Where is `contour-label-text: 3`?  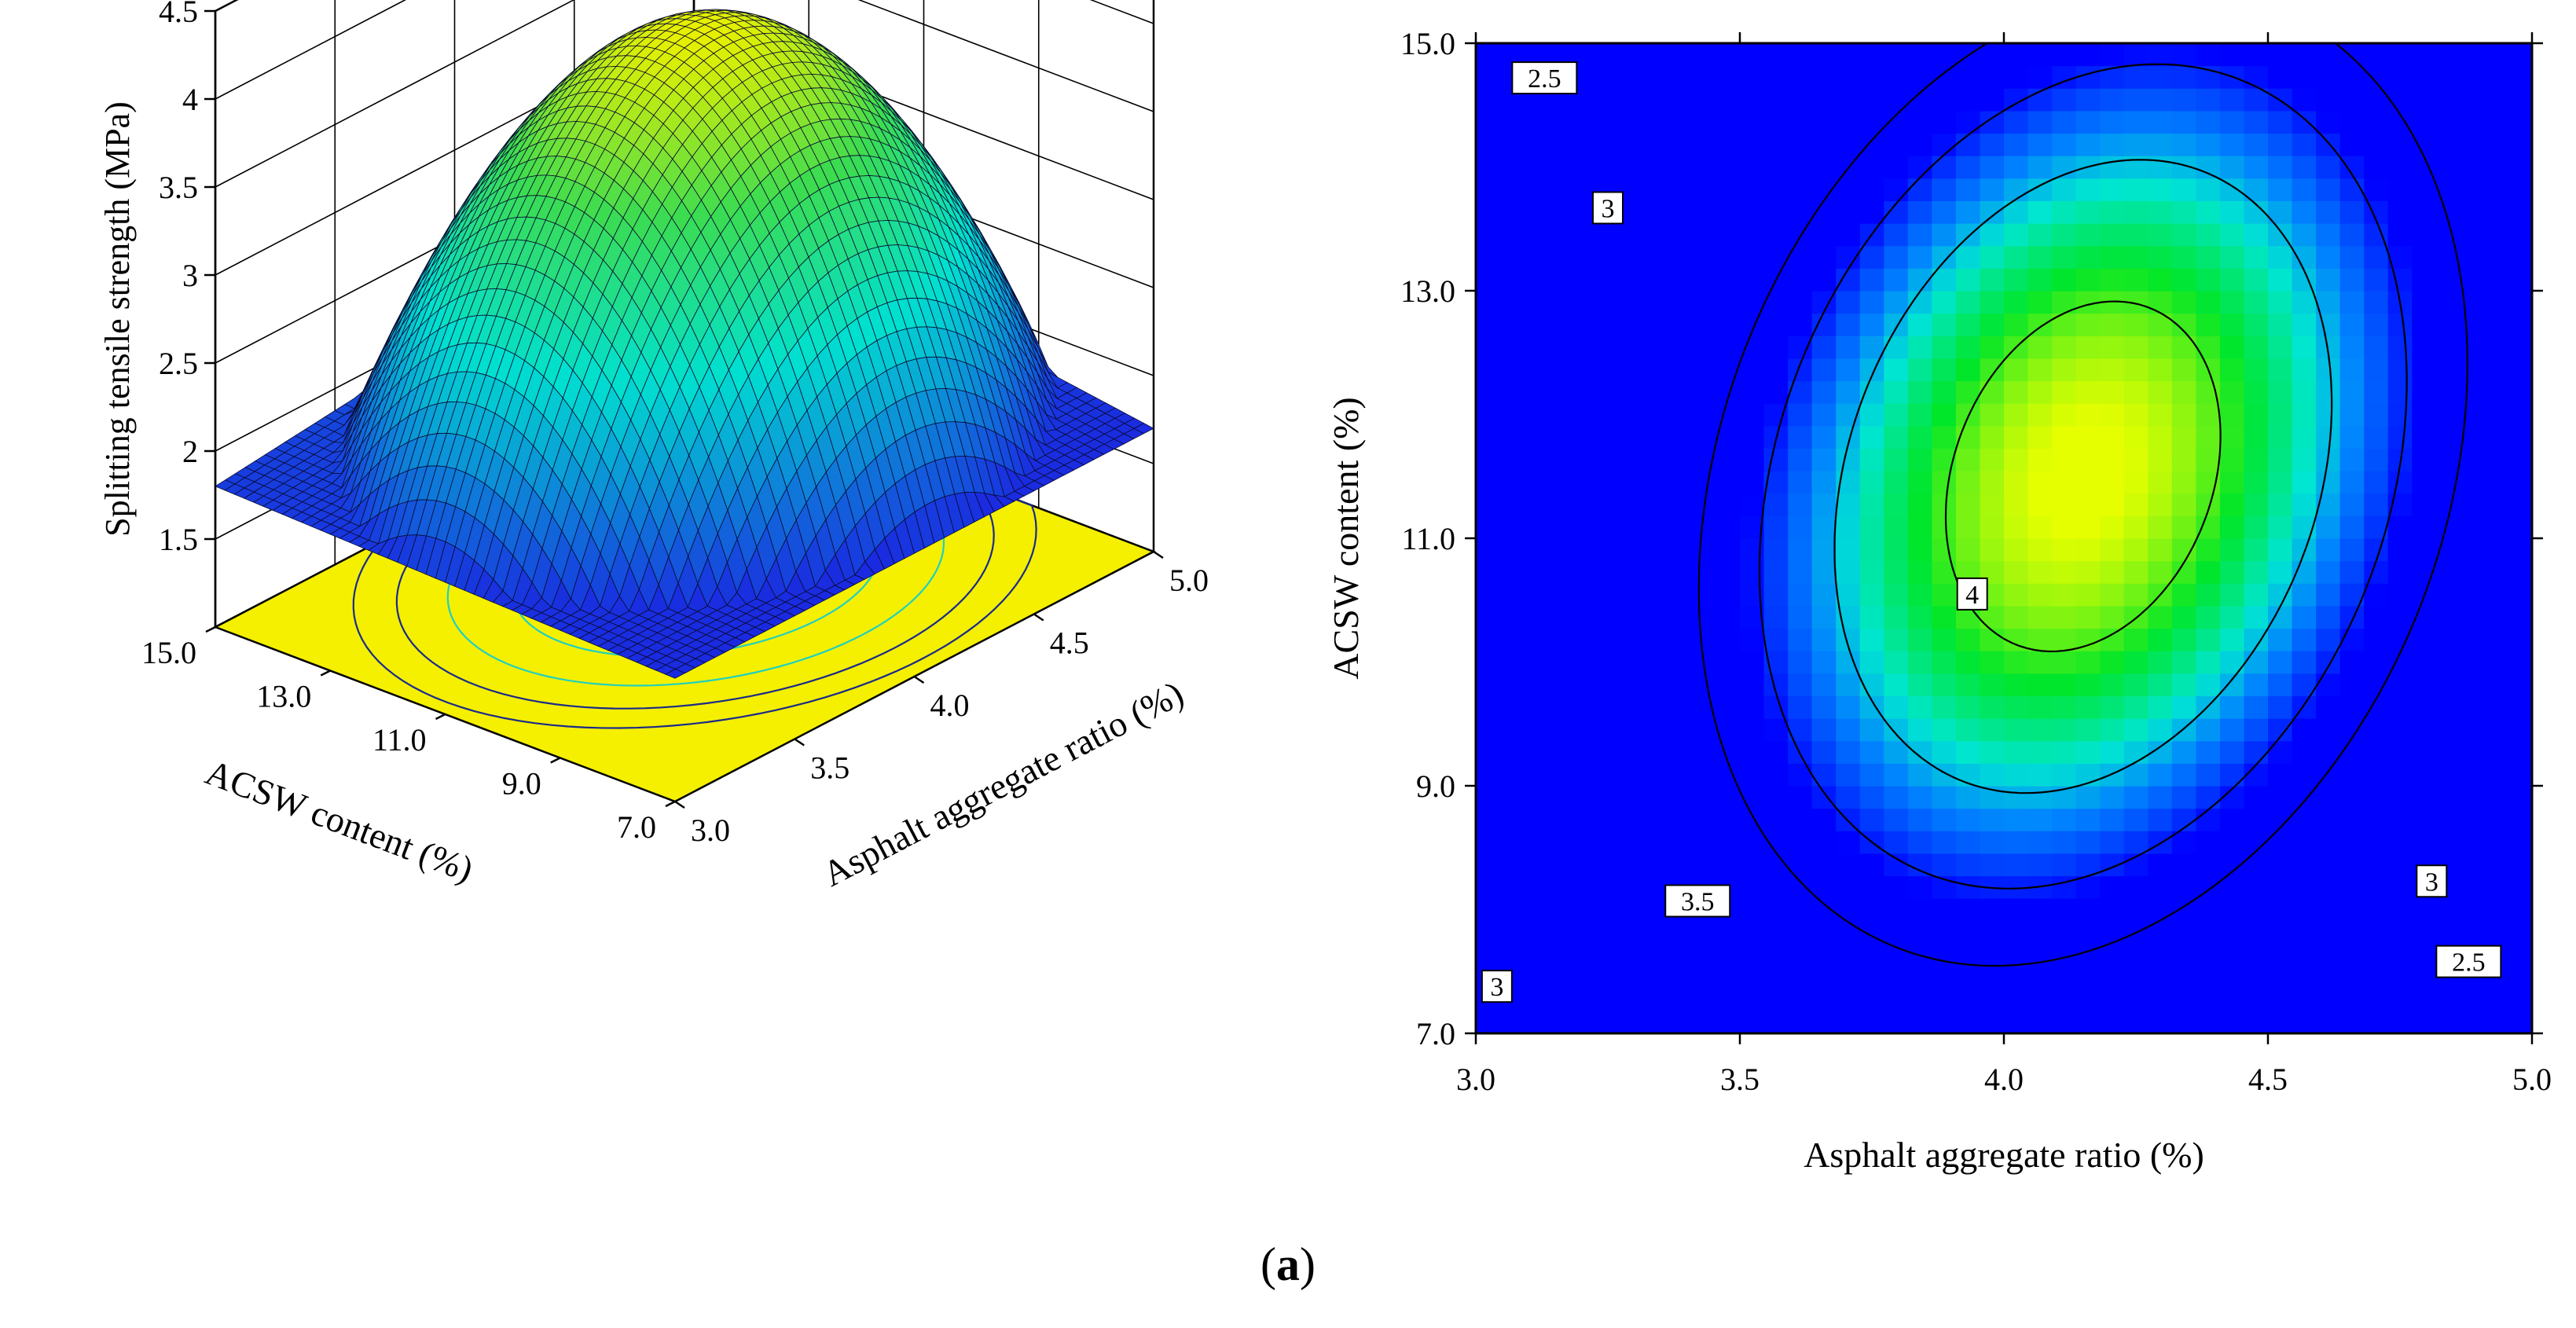 contour-label-text: 3 is located at coordinates (1496, 987).